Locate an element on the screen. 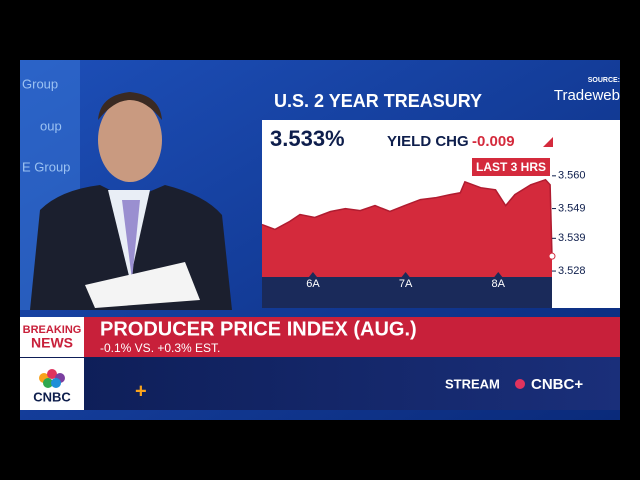  range-tag is located at coordinates (511, 167).